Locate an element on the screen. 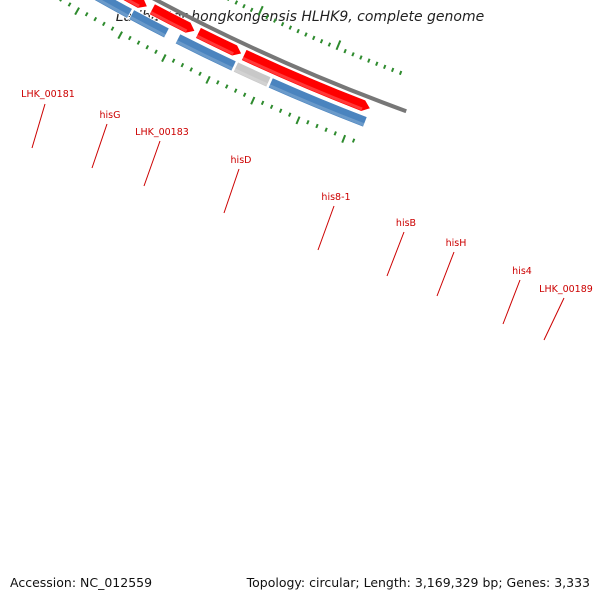  gene-label: LHK_00183 is located at coordinates (162, 132).